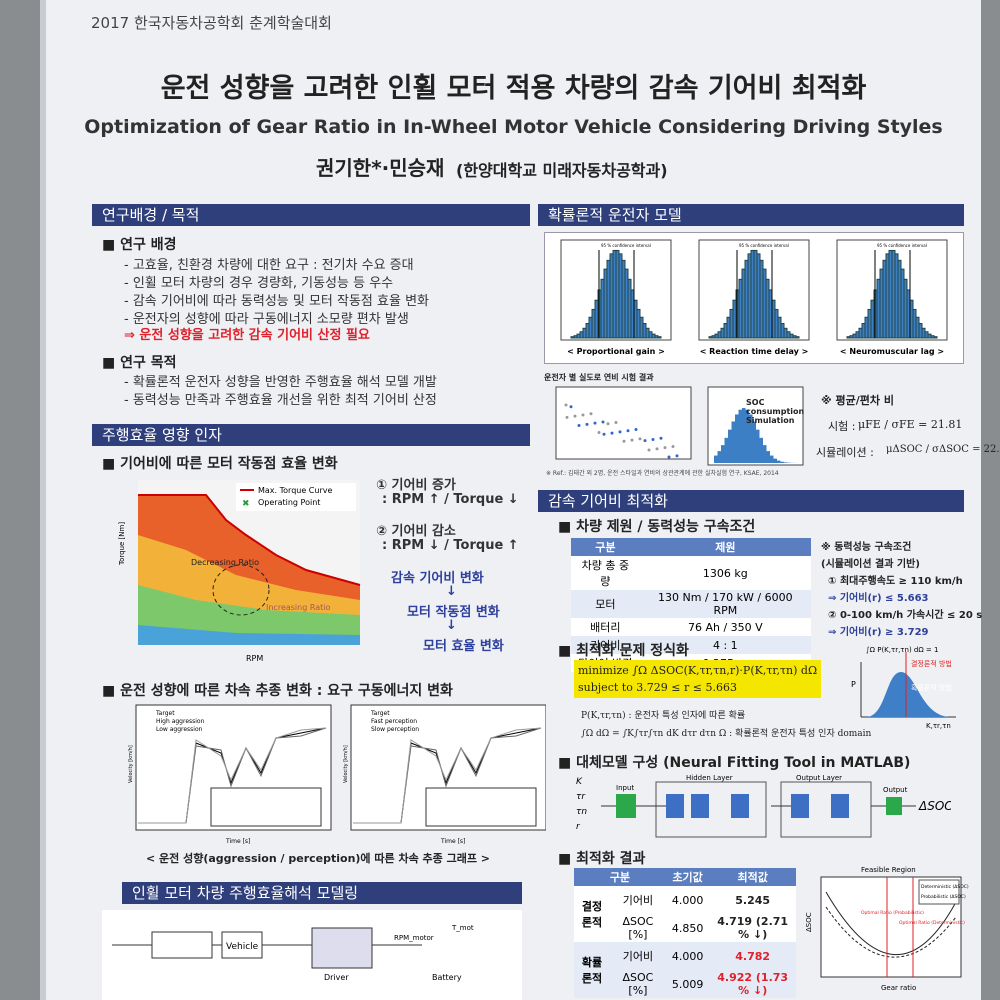  I want to click on constraint: ※ 동력성능 구속조건, so click(866, 547).